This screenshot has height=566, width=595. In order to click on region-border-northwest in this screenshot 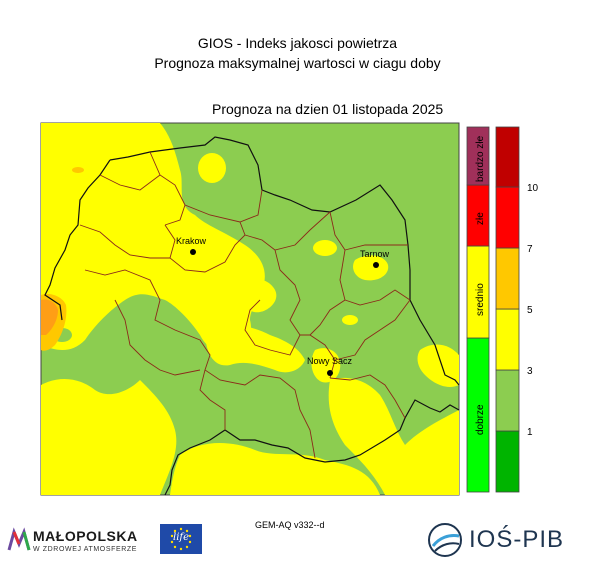, I will do `click(130, 182)`.